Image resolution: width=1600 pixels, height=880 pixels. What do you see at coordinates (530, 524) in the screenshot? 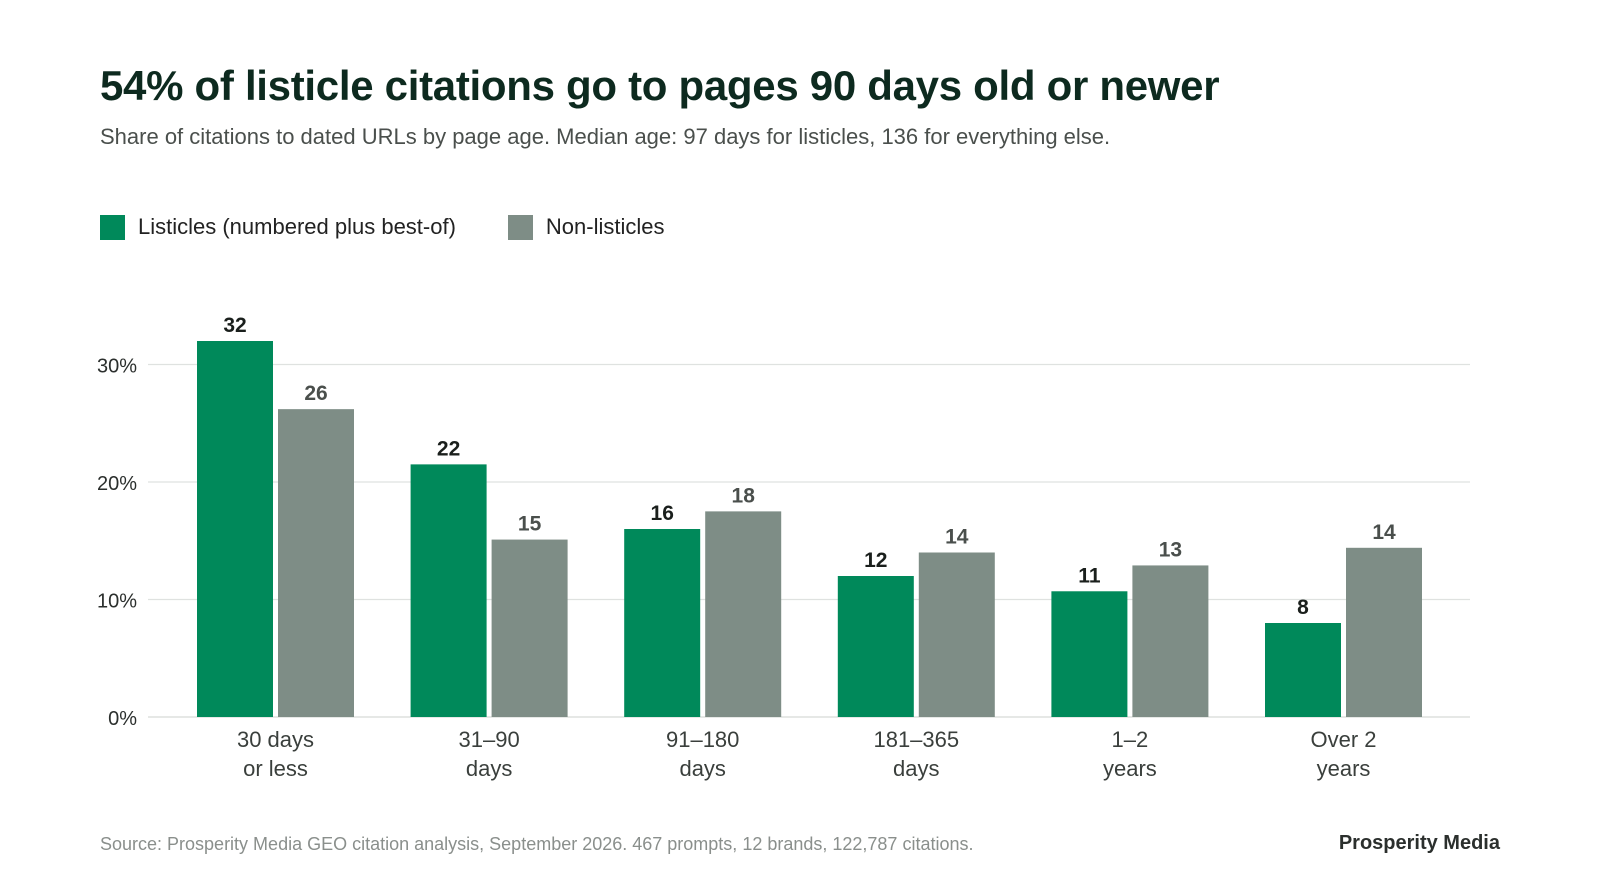
I see `data-label: 15` at bounding box center [530, 524].